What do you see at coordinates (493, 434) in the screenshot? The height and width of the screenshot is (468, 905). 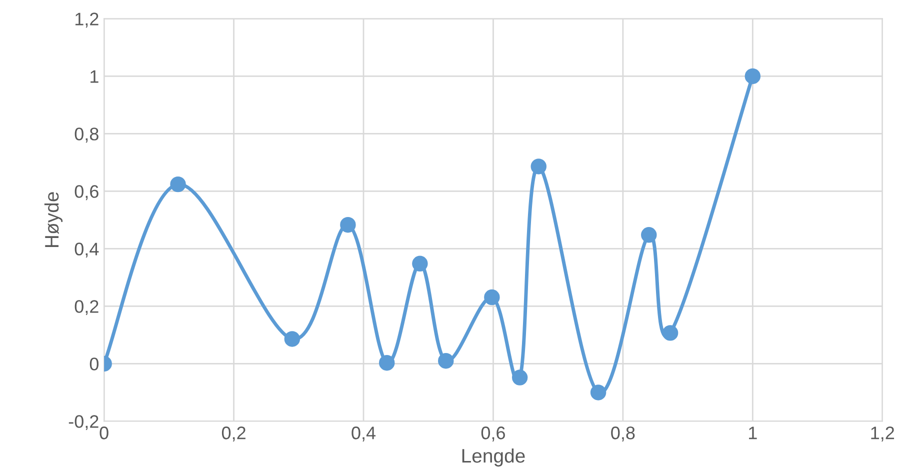 I see `x-tick-label: 0,6` at bounding box center [493, 434].